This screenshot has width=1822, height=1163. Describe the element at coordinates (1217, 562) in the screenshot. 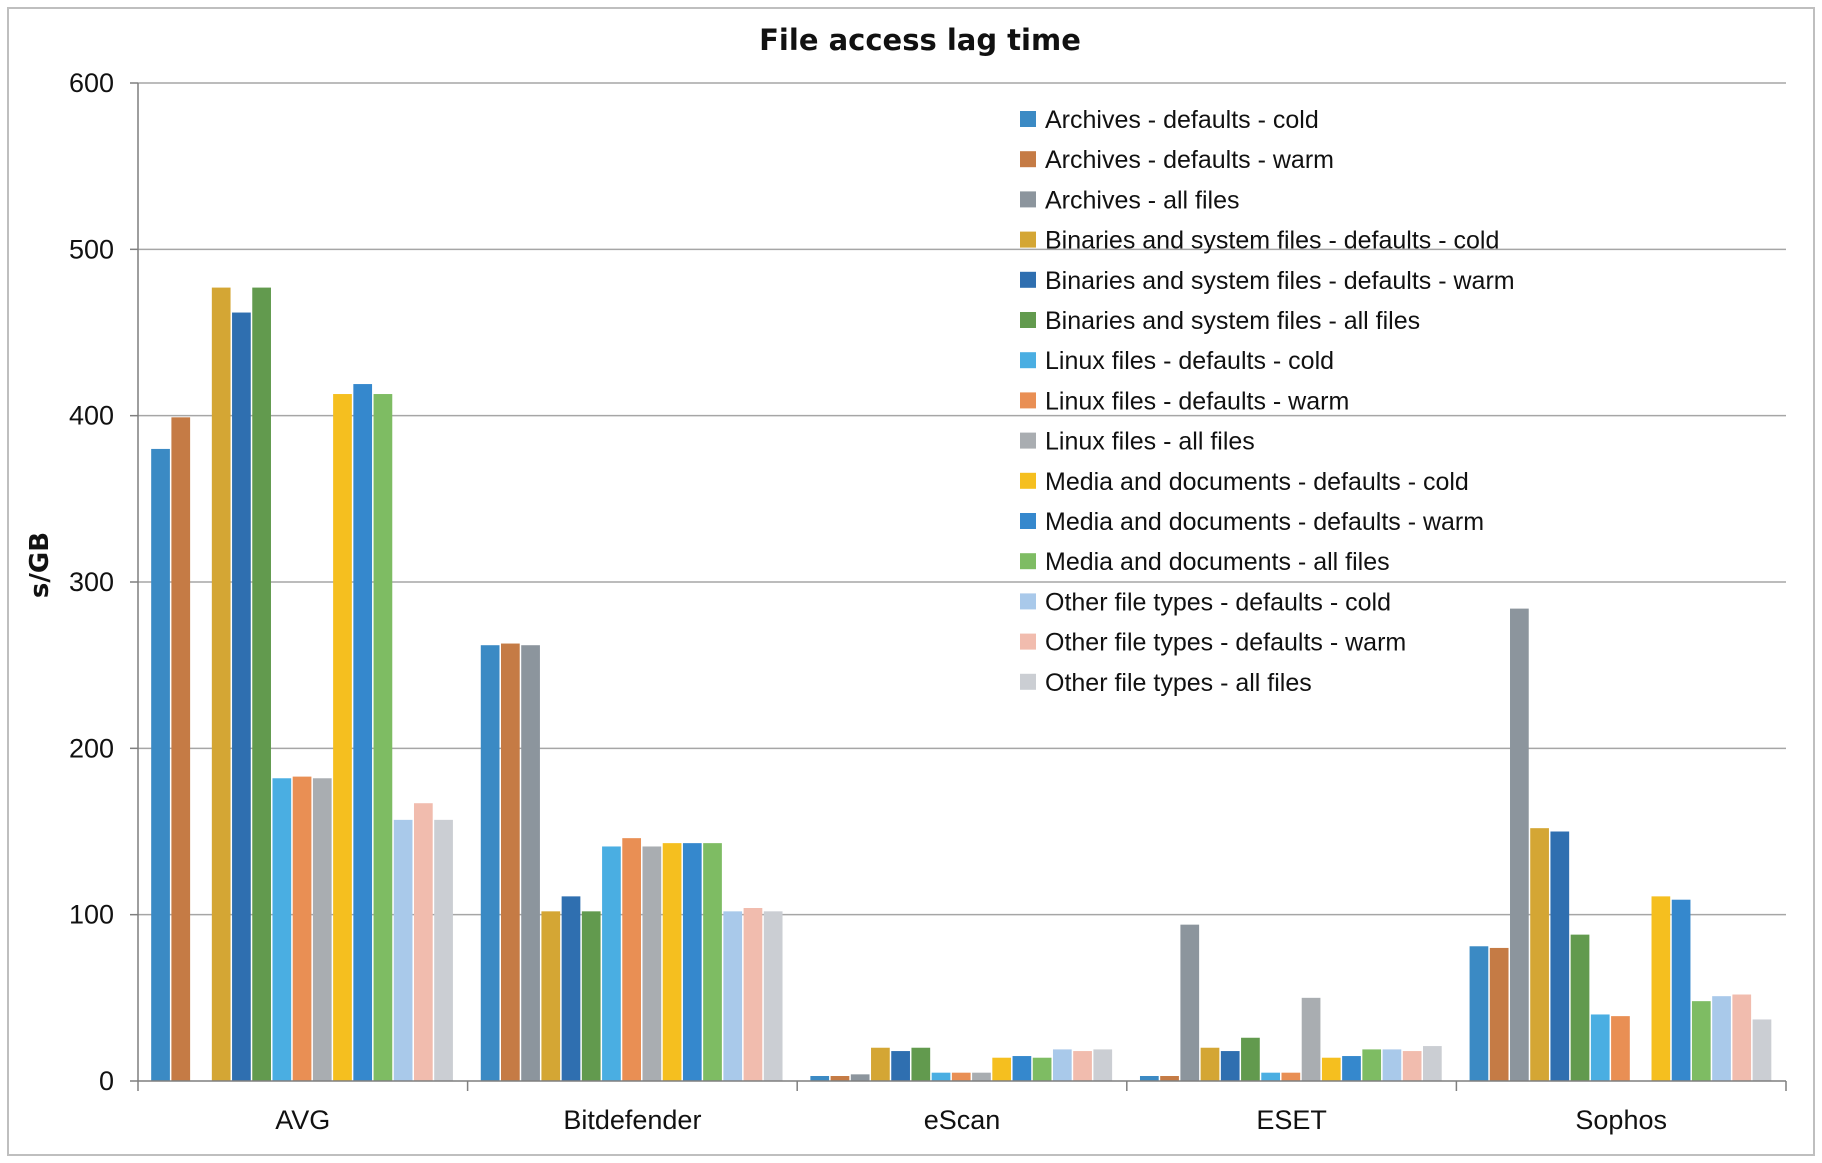

I see `legend-label: Media and documents - all files` at that location.